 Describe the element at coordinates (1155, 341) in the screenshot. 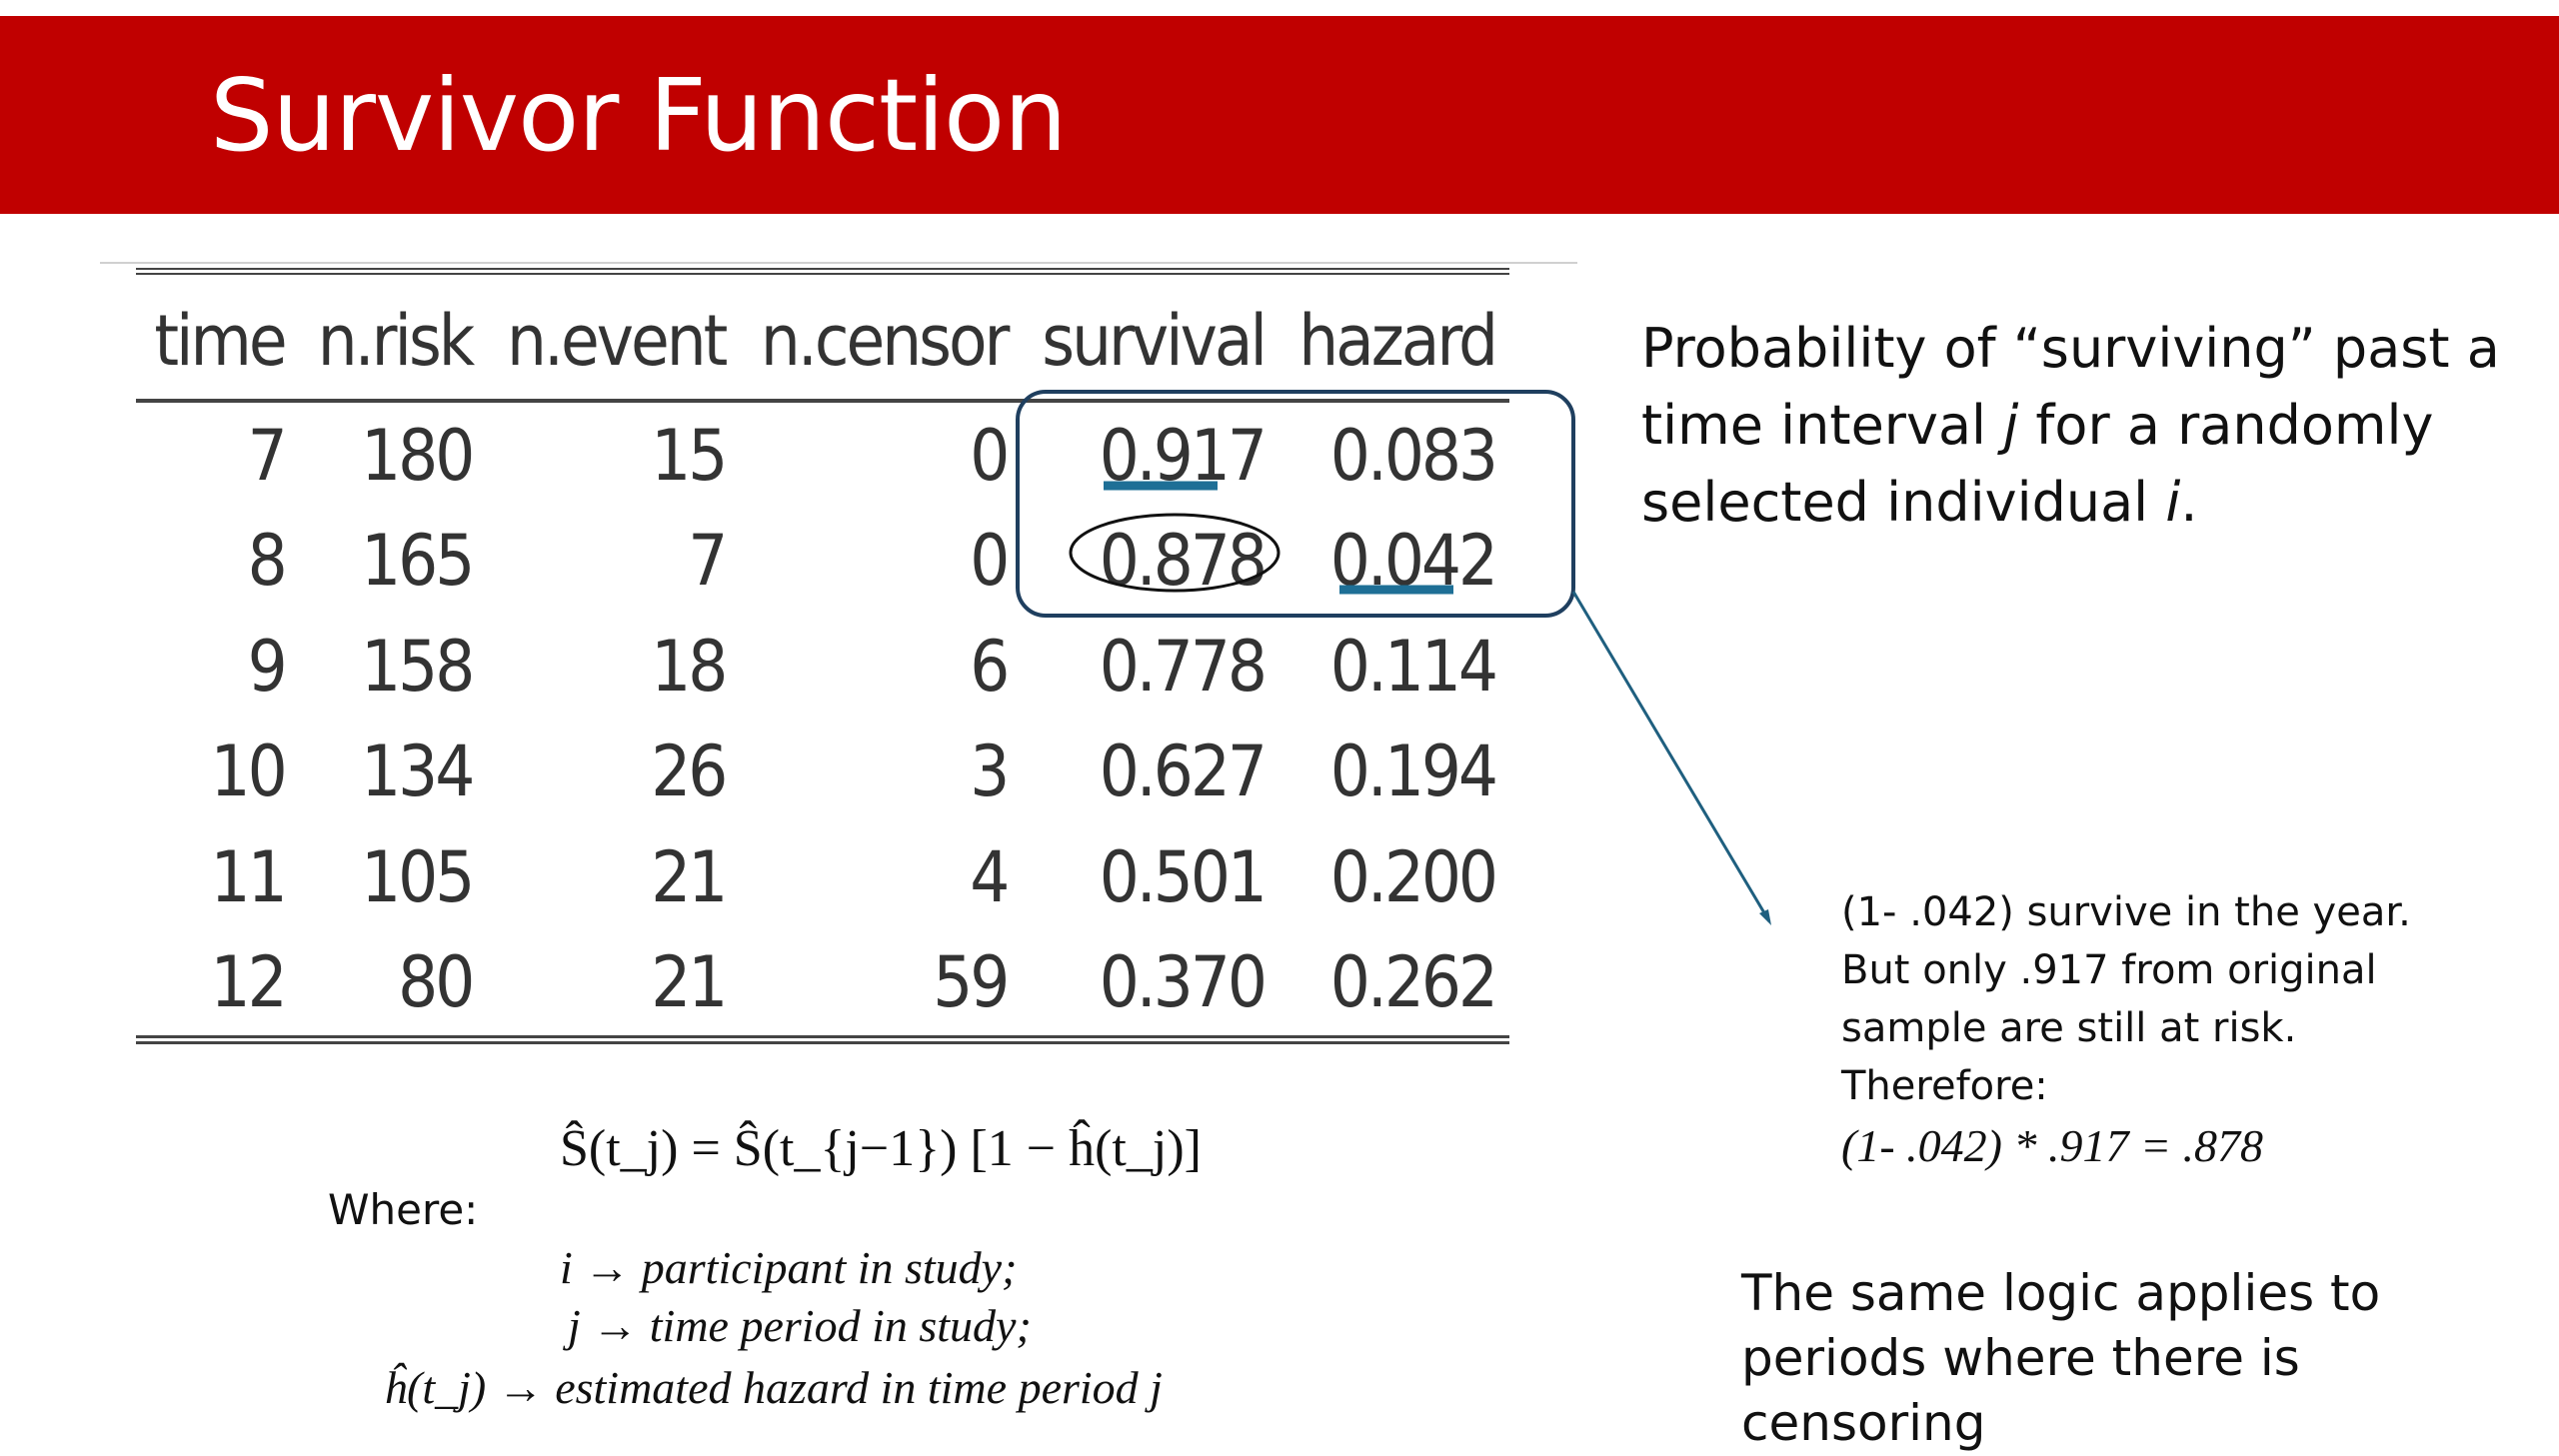

I see `column-header-survival: survival` at that location.